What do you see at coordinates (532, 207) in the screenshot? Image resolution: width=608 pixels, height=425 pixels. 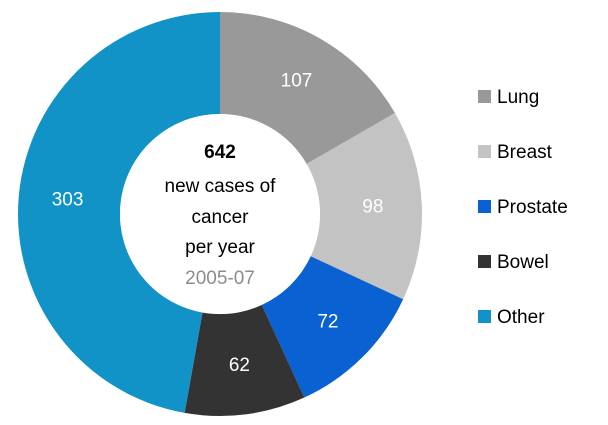 I see `legend-label: Prostate` at bounding box center [532, 207].